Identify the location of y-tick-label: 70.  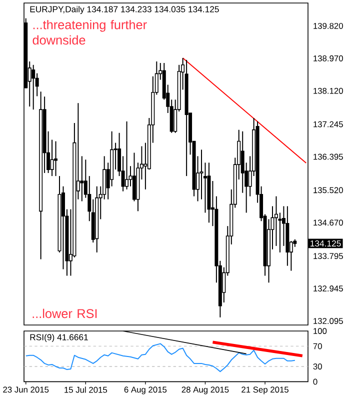
(317, 346).